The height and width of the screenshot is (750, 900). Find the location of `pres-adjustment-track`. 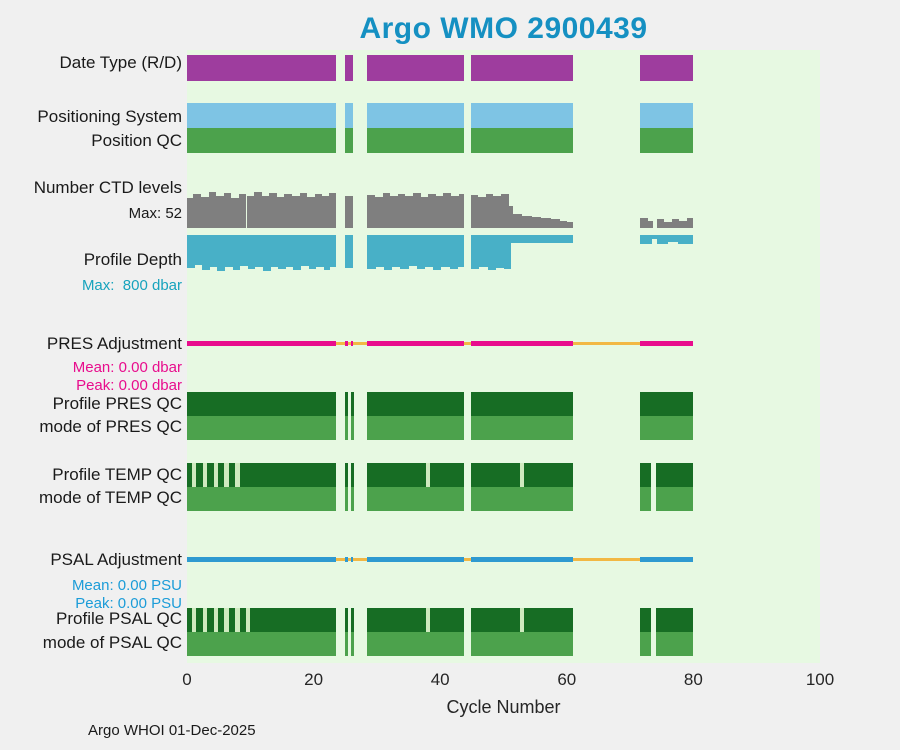

pres-adjustment-track is located at coordinates (503, 343).